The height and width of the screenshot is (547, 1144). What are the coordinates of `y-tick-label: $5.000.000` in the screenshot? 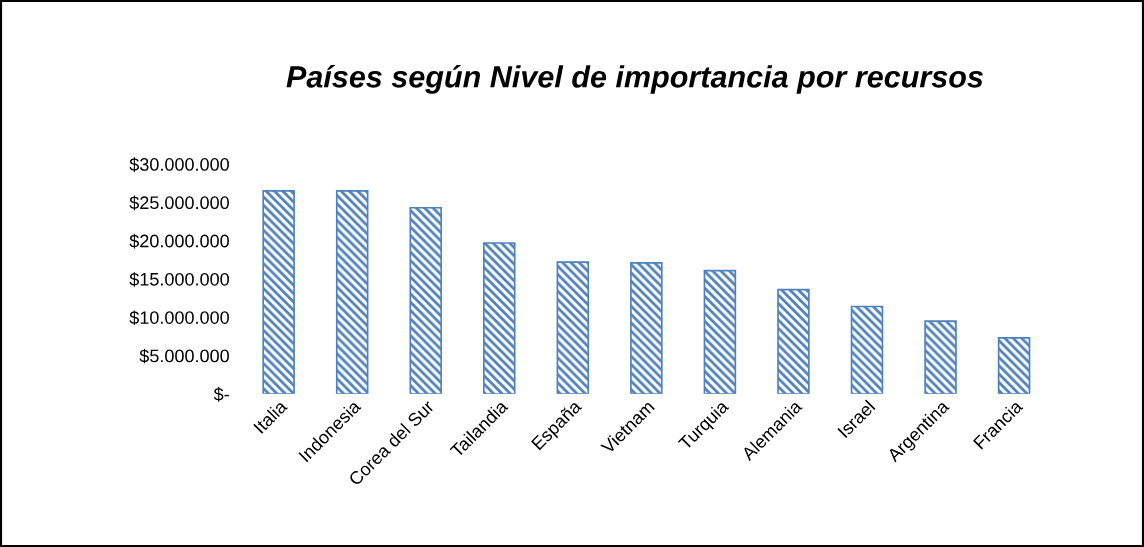 It's located at (184, 356).